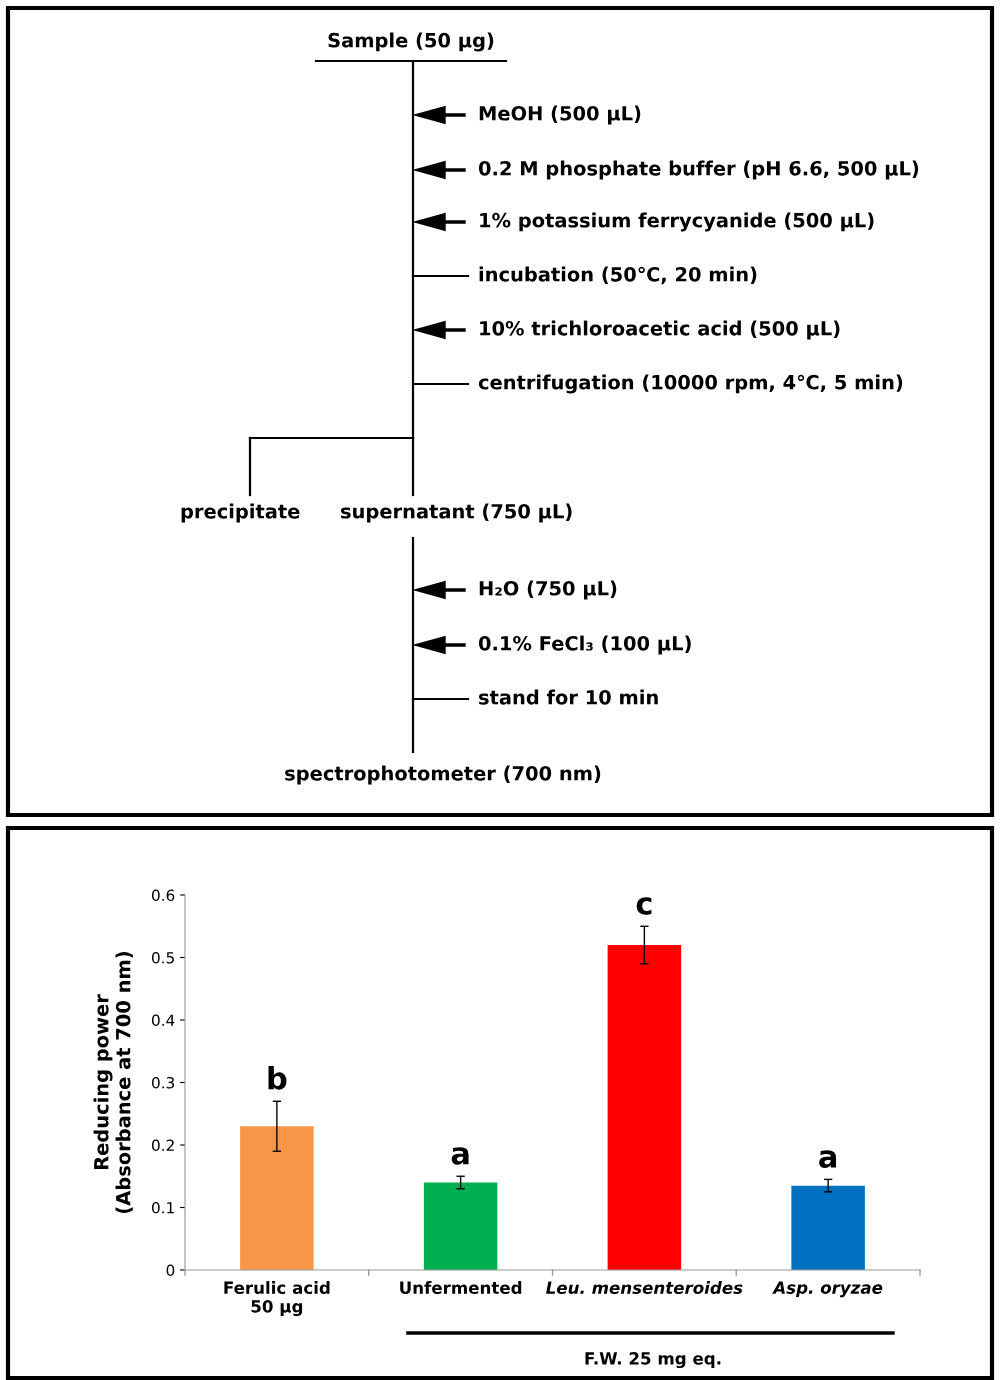  What do you see at coordinates (690, 384) in the screenshot?
I see `text: centrifugation (10000 rpm, 4℃, 5 min)` at bounding box center [690, 384].